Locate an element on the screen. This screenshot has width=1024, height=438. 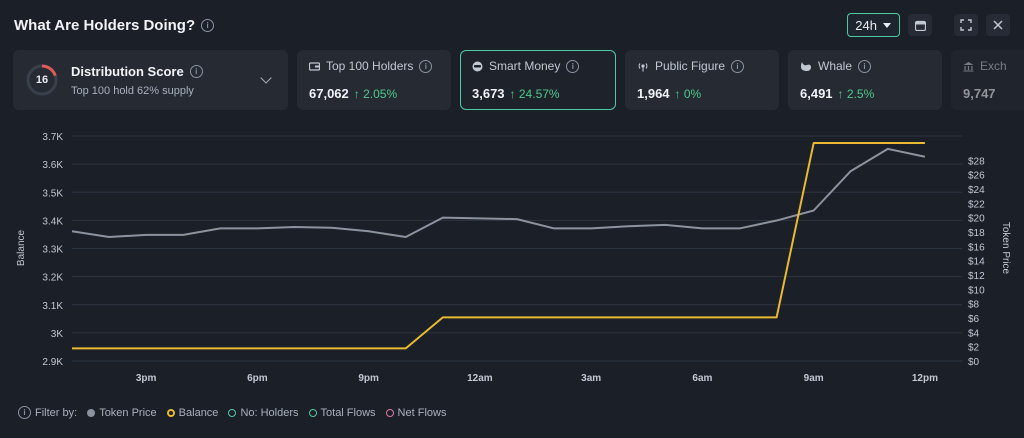
x-tick-label: 6pm is located at coordinates (257, 378).